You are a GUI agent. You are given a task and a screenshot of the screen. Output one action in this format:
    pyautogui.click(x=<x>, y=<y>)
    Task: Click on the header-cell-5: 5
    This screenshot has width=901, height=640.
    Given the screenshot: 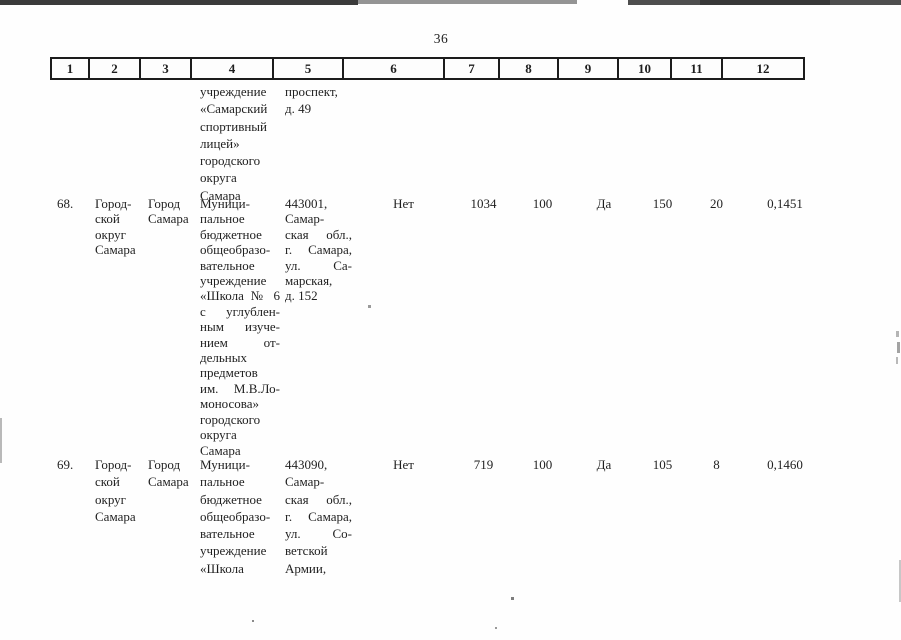 What is the action you would take?
    pyautogui.click(x=308, y=68)
    